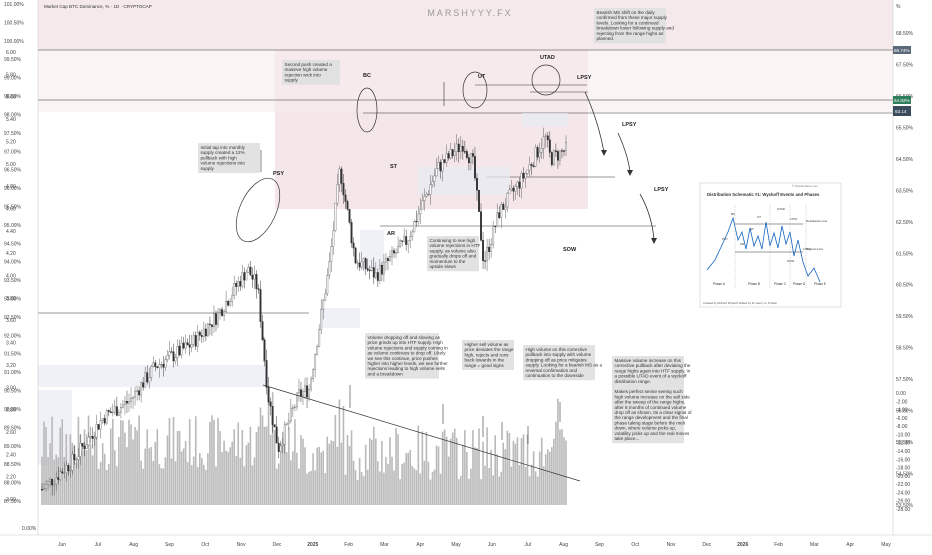  Describe the element at coordinates (407, 368) in the screenshot. I see `note-line: rejections leading to high volume sells` at that location.